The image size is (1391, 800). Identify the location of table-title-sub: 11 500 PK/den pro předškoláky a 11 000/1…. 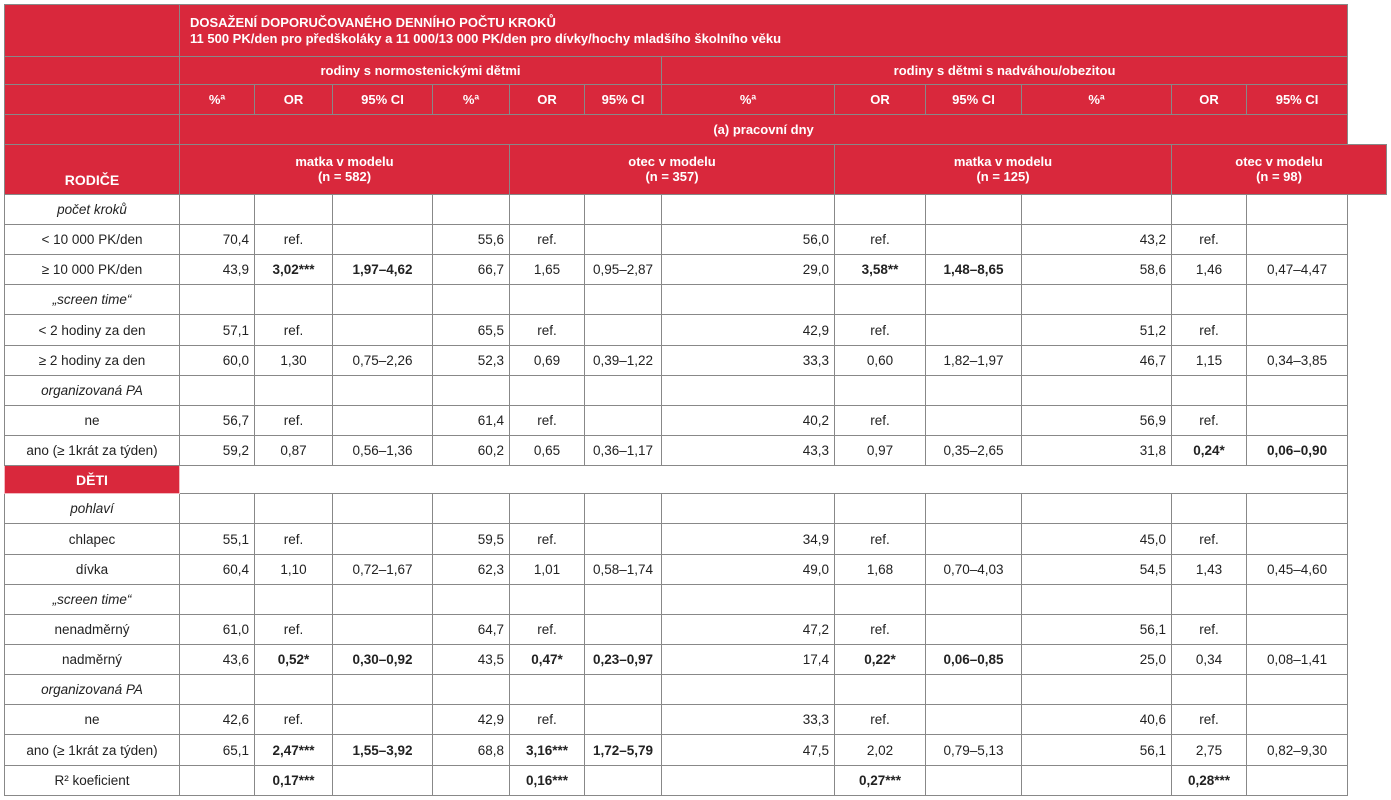
(486, 38).